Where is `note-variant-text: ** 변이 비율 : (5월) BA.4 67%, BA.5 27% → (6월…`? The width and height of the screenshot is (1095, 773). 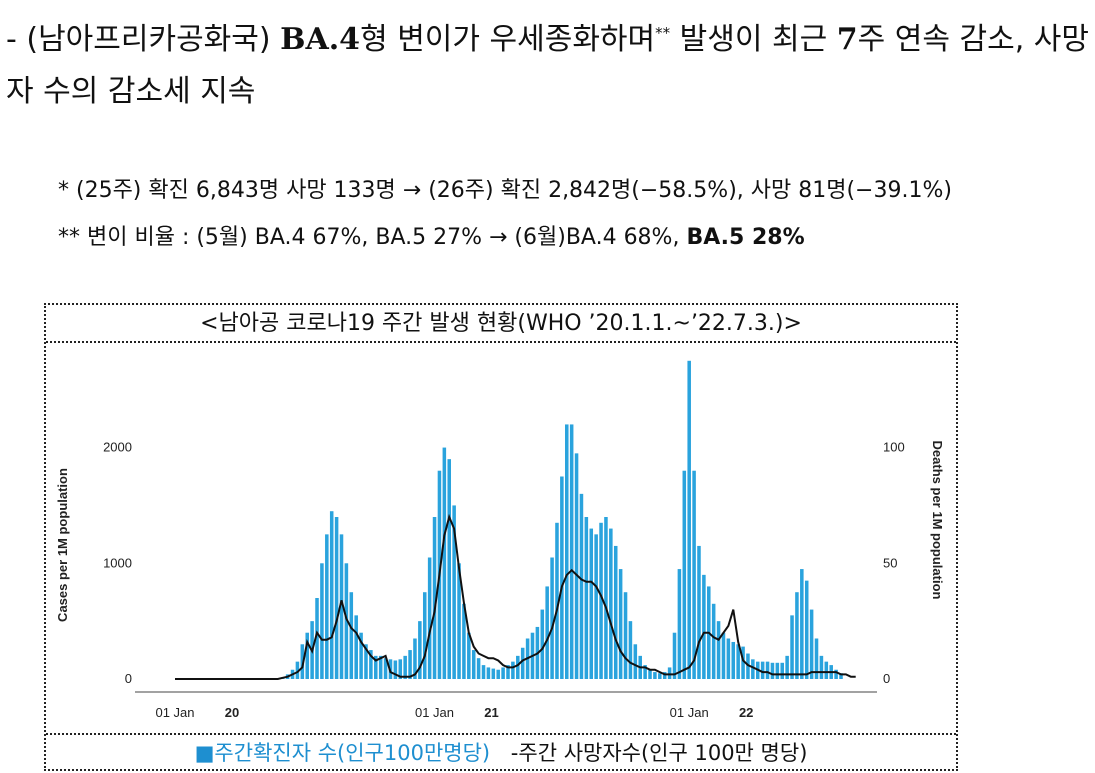 note-variant-text: ** 변이 비율 : (5월) BA.4 67%, BA.5 27% → (6월… is located at coordinates (372, 237).